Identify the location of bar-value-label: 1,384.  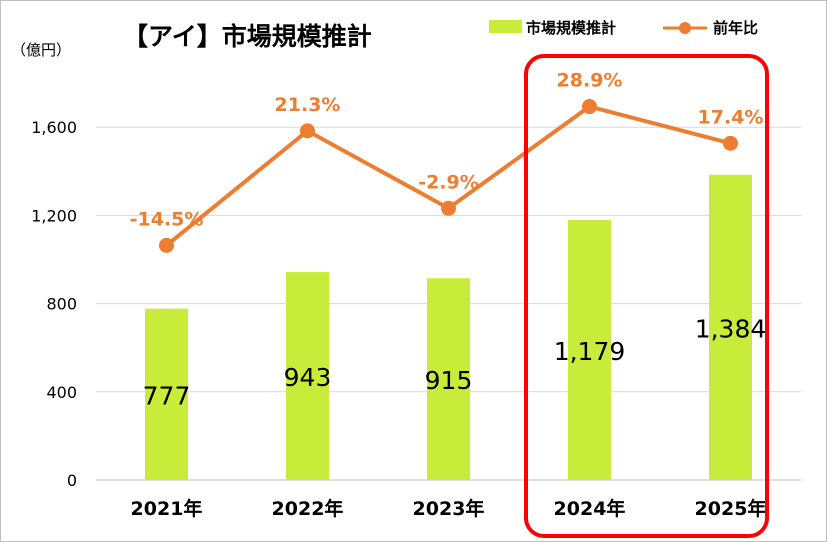
(731, 328).